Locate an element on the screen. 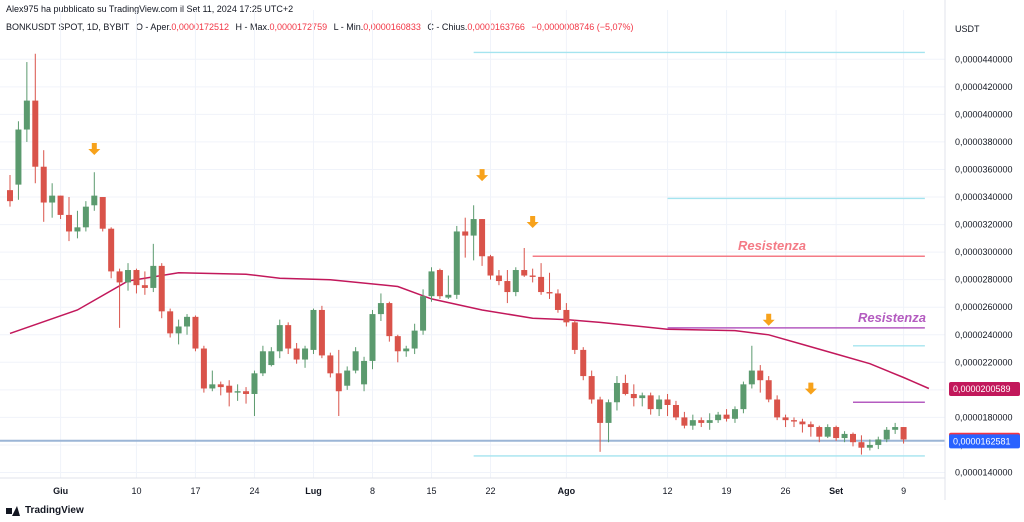 The width and height of the screenshot is (1024, 522). low-value: 0,0000160833 is located at coordinates (392, 27).